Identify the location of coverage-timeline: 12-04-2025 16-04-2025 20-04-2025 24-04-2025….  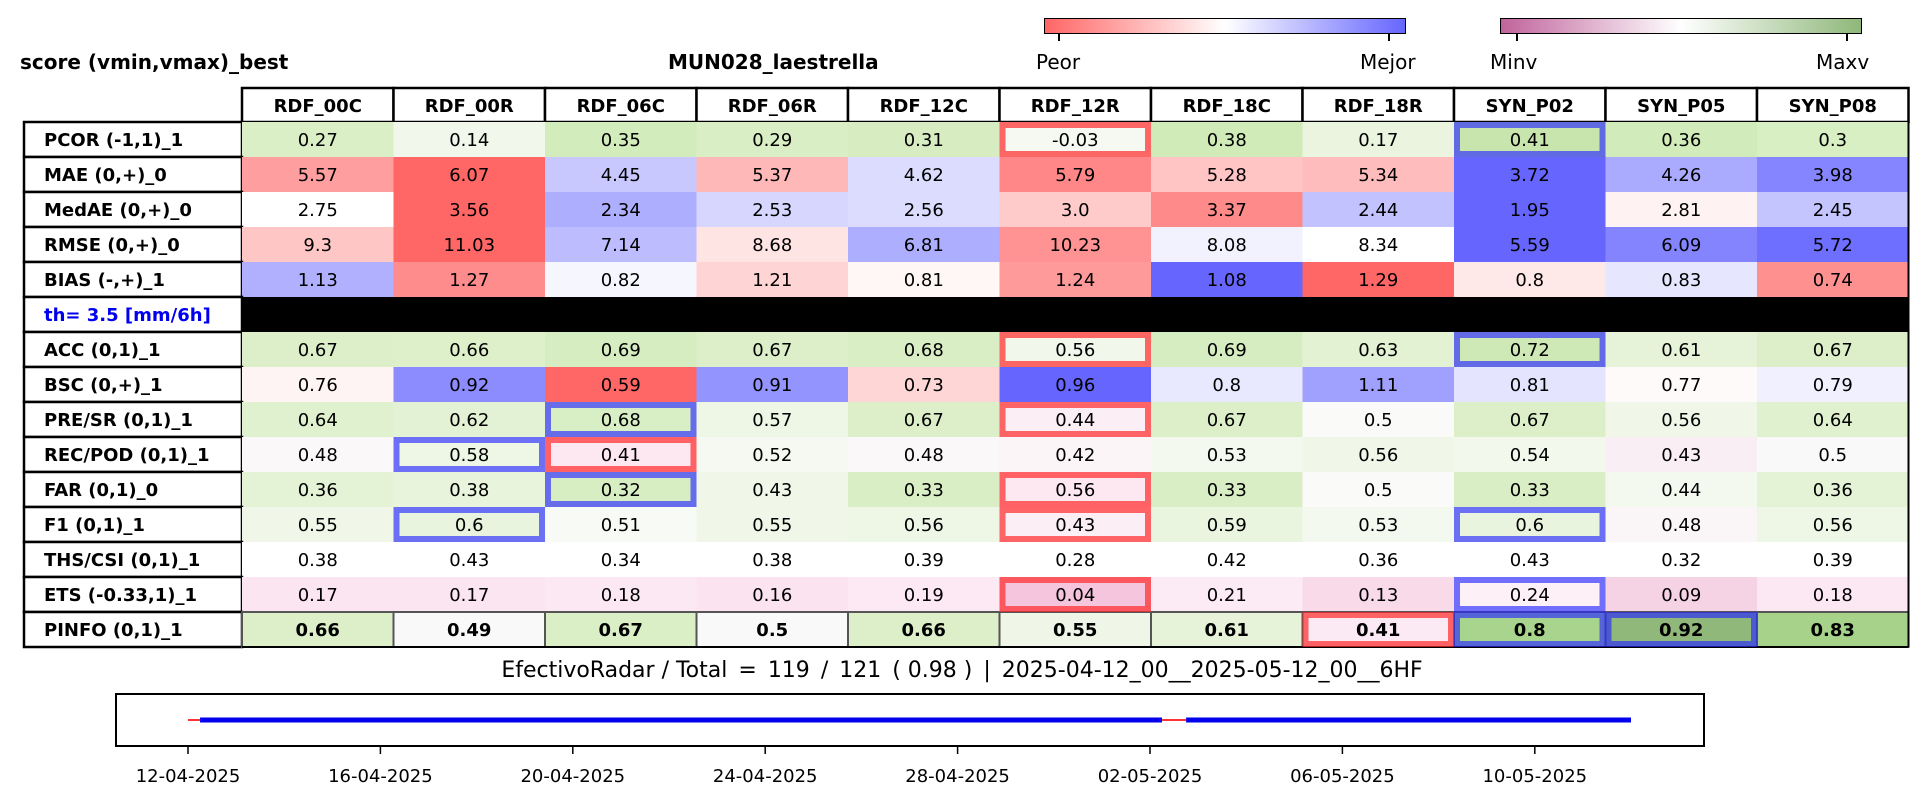
(910, 740).